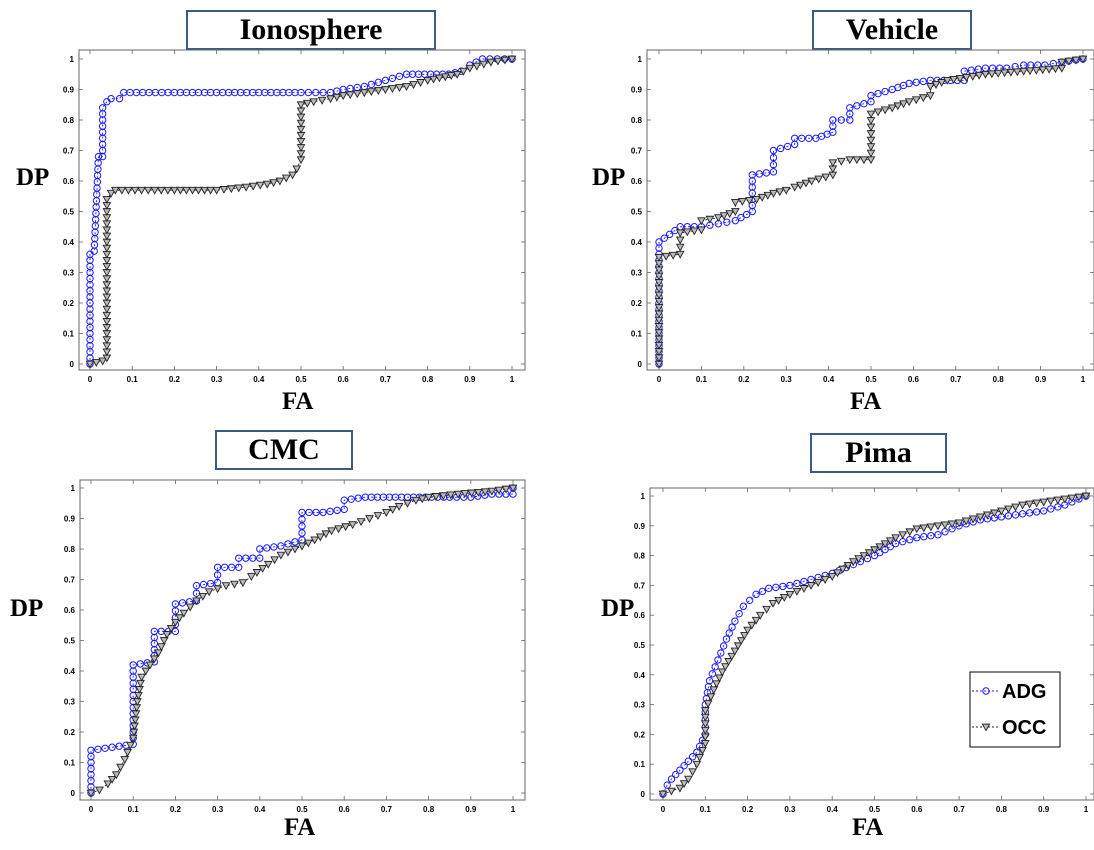 This screenshot has height=850, width=1094. What do you see at coordinates (640, 556) in the screenshot?
I see `y-tick-label: 0.8` at bounding box center [640, 556].